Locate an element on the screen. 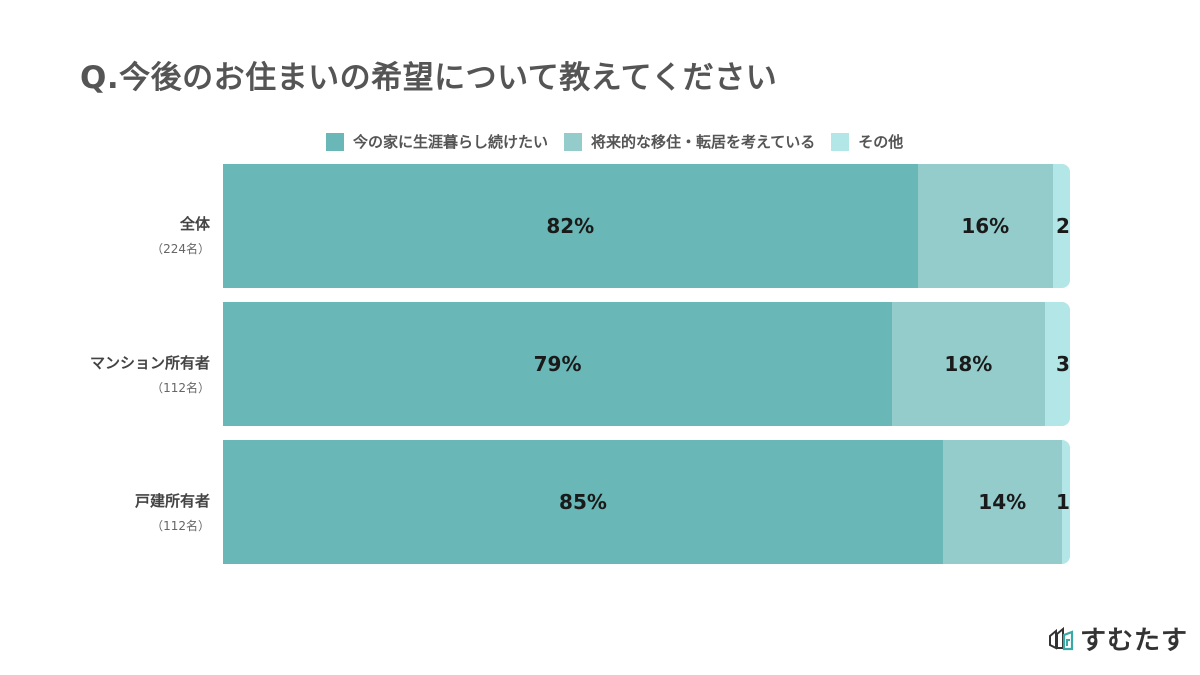 The width and height of the screenshot is (1200, 675). bar-segment-move: 18% is located at coordinates (968, 364).